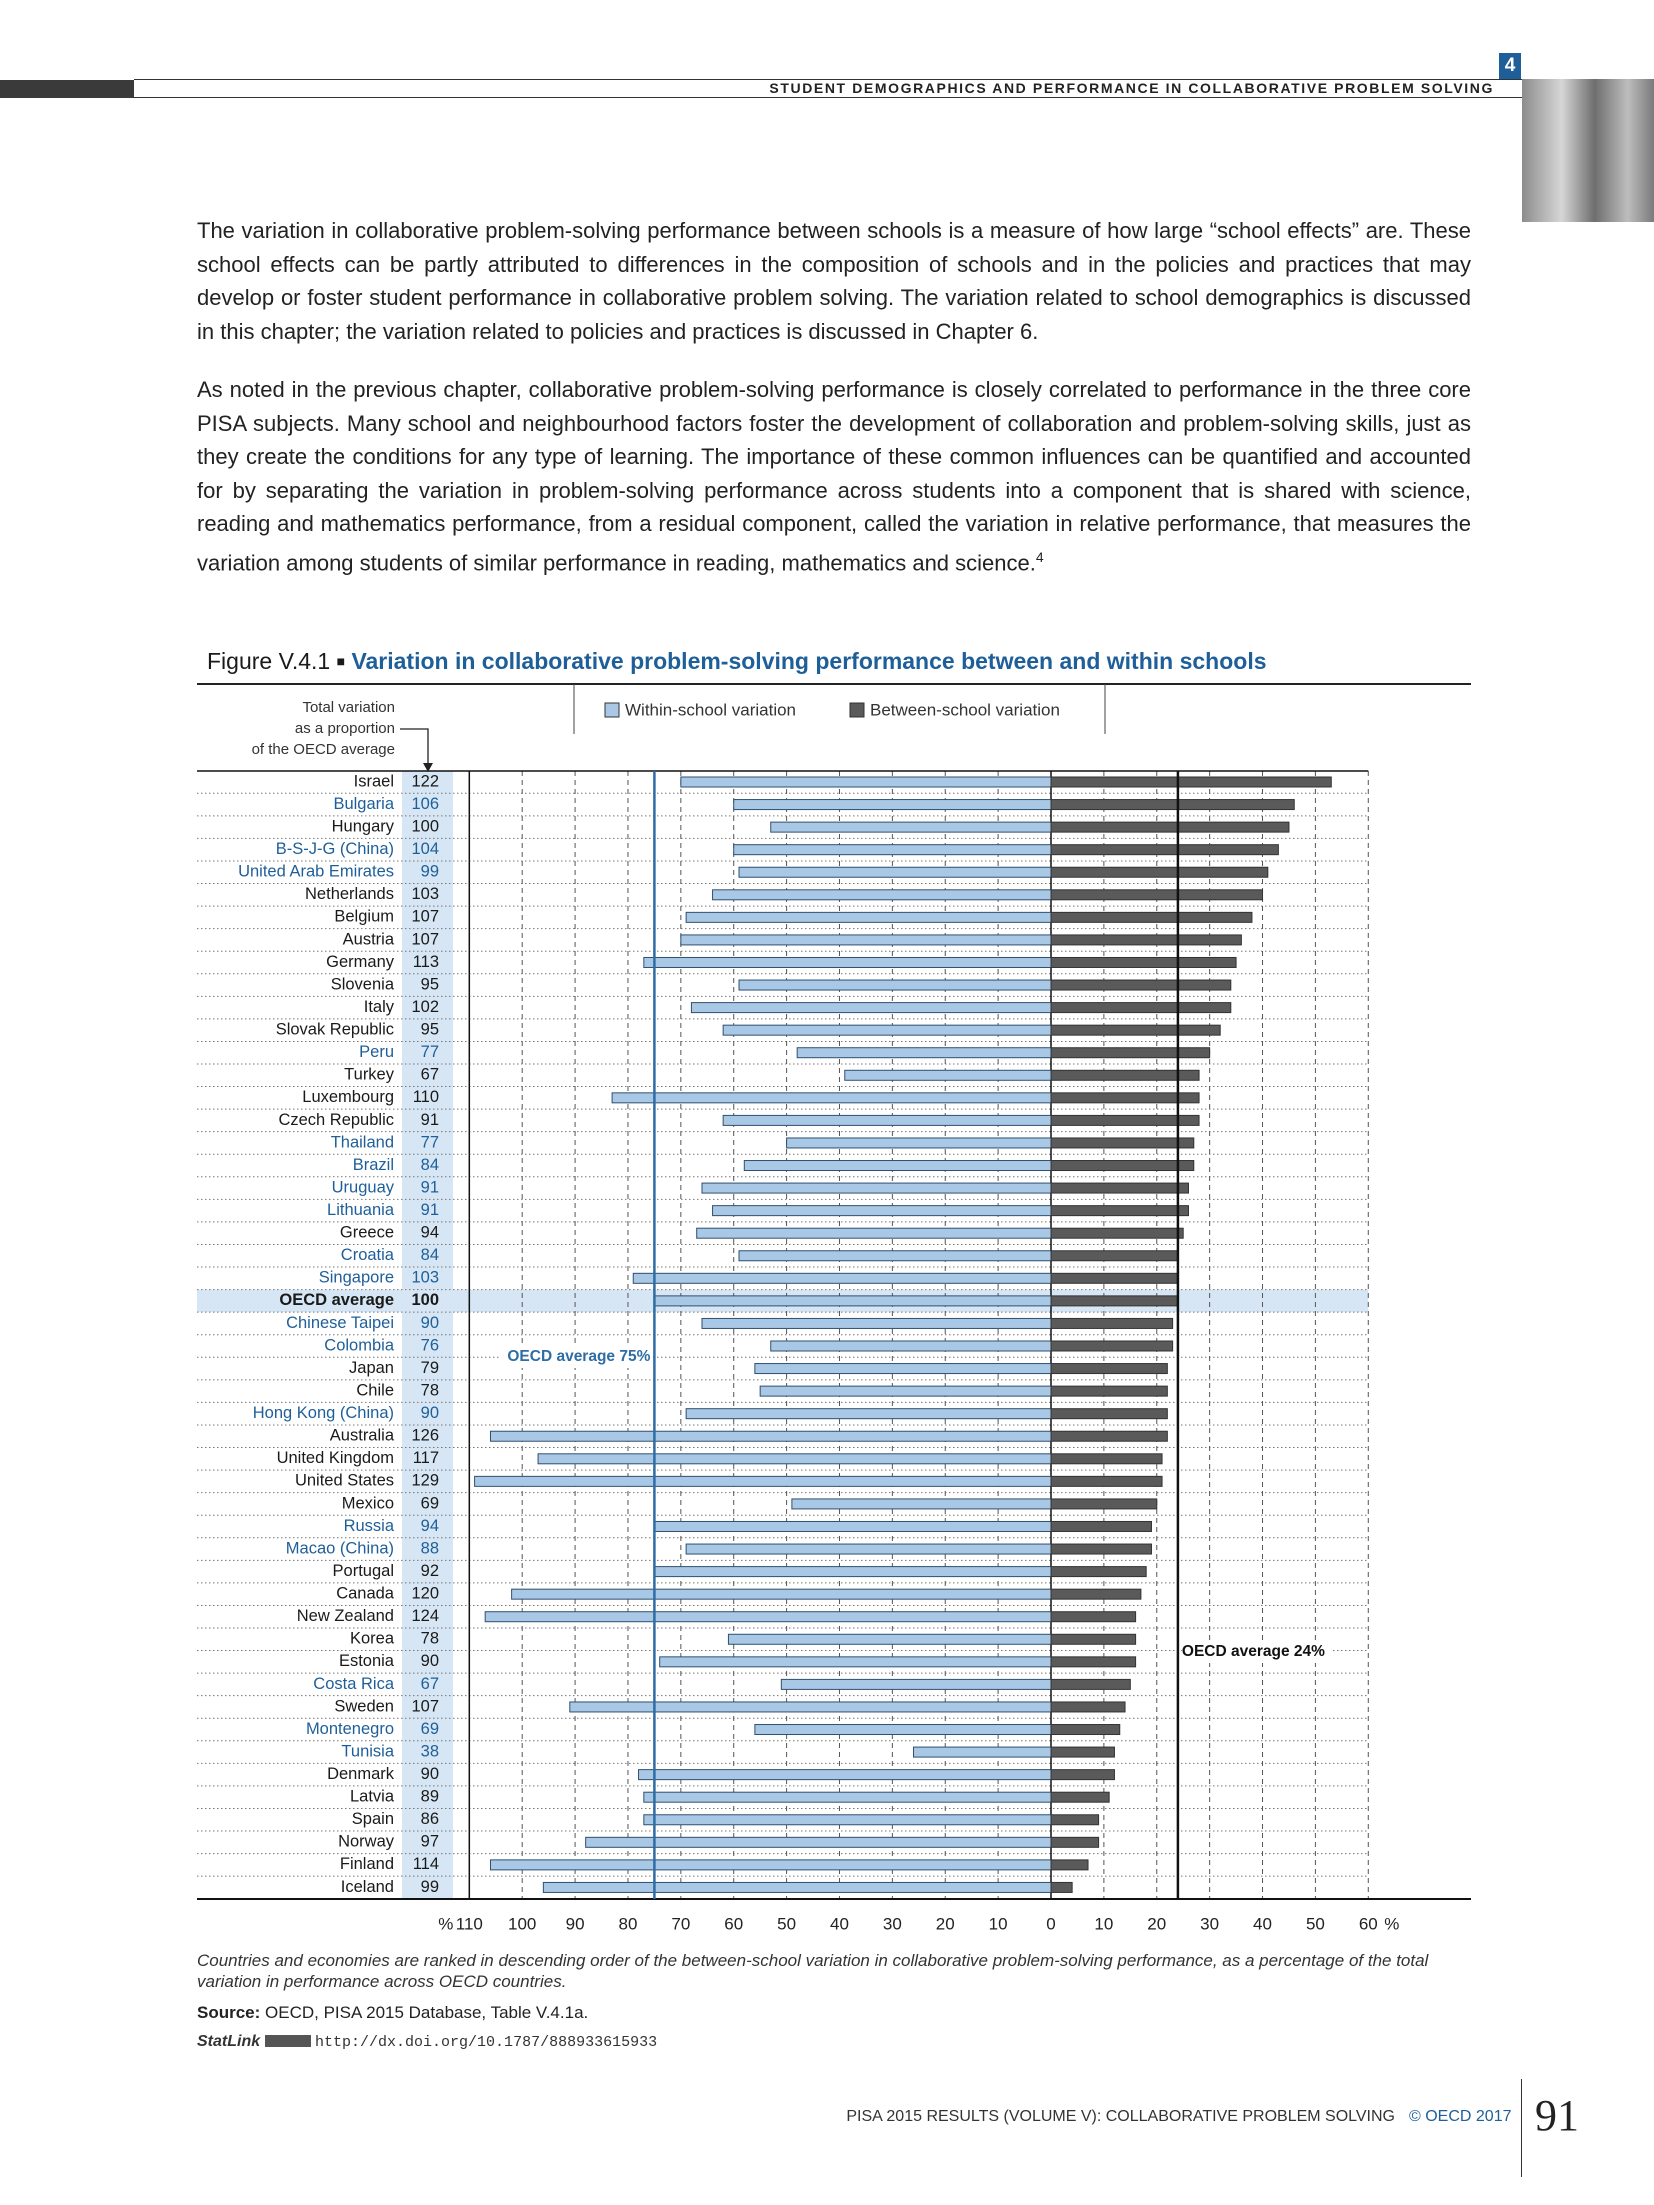 This screenshot has height=2205, width=1654. I want to click on total-value: 77, so click(430, 1052).